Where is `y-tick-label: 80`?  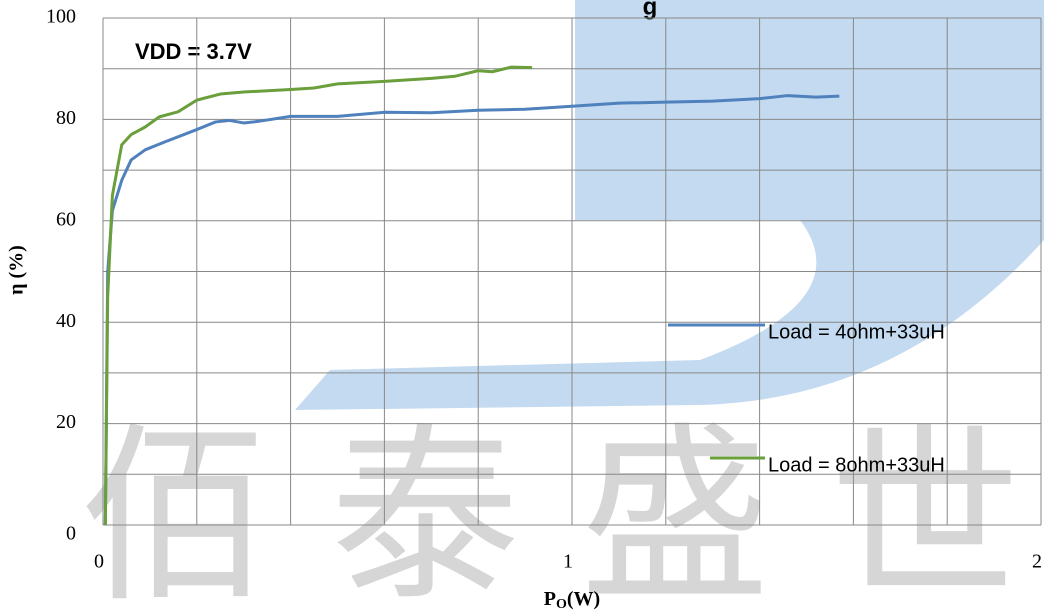
y-tick-label: 80 is located at coordinates (66, 118).